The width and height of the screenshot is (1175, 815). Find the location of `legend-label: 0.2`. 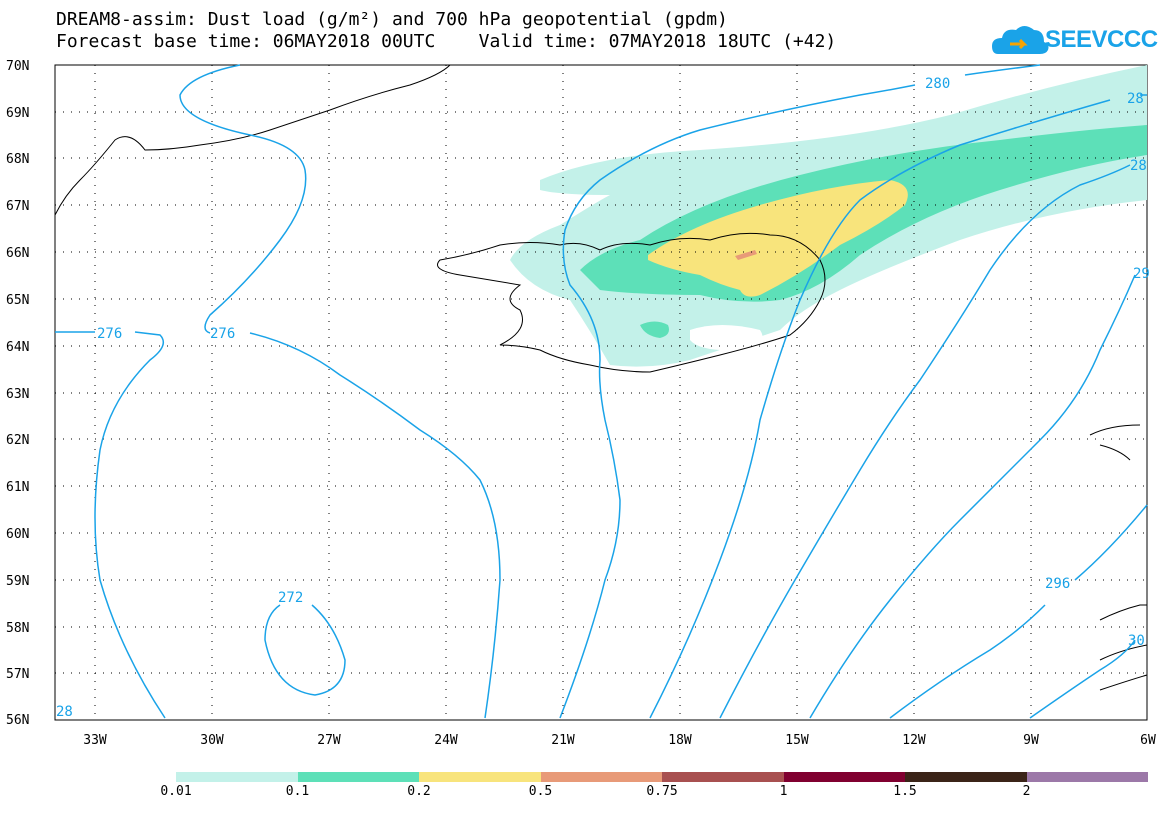

legend-label: 0.2 is located at coordinates (419, 791).